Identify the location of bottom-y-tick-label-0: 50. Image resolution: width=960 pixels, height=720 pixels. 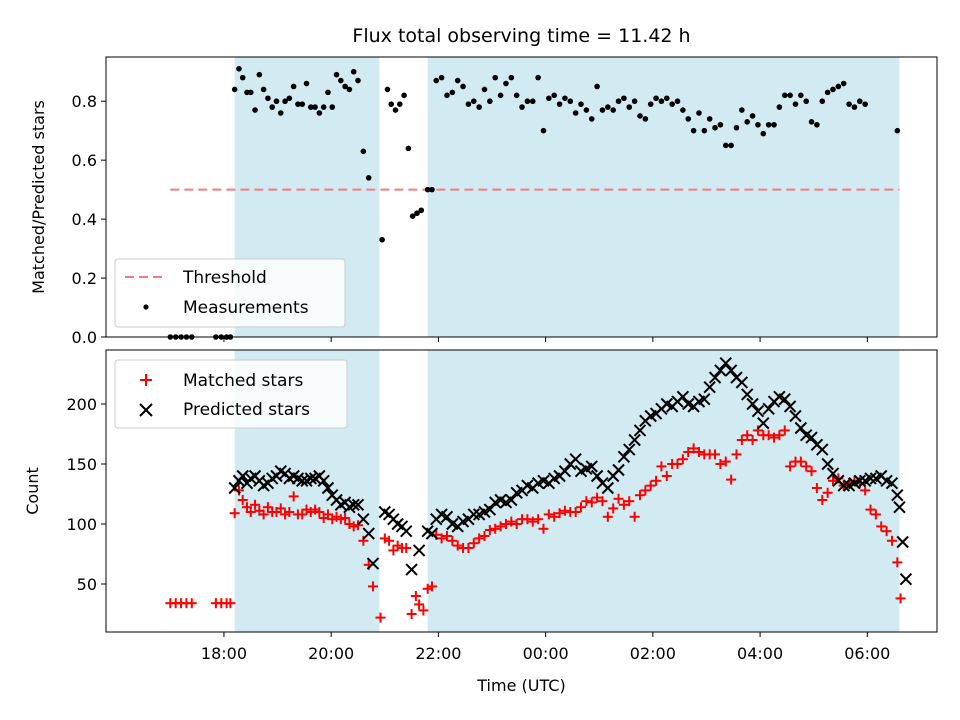
(87, 584).